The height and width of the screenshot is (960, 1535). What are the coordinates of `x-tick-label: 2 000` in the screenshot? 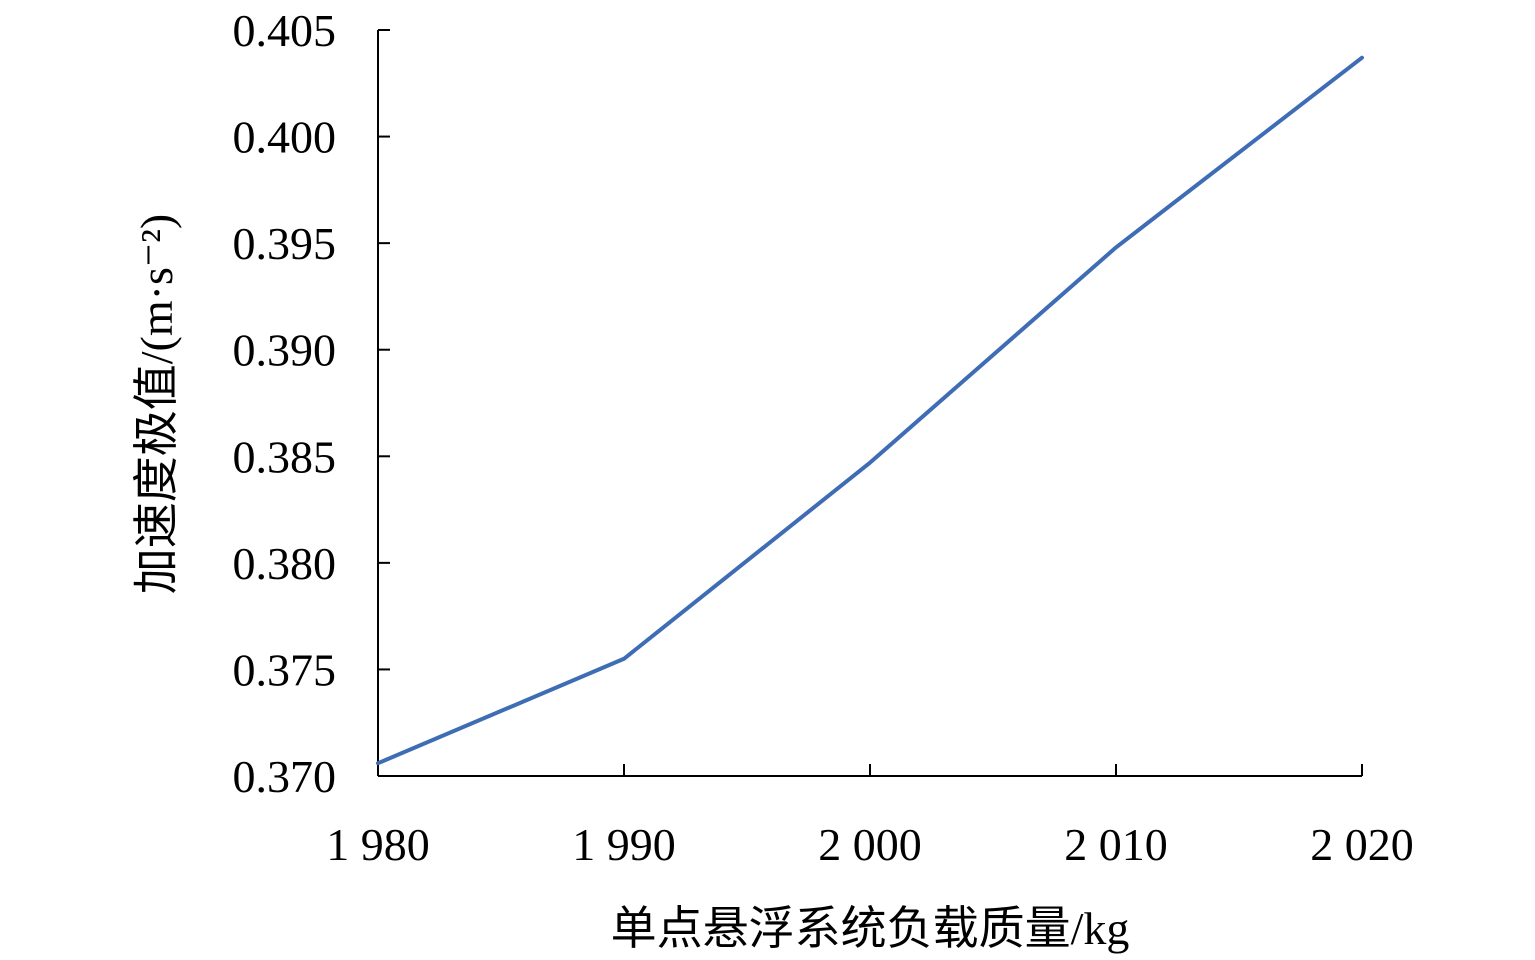 It's located at (870, 844).